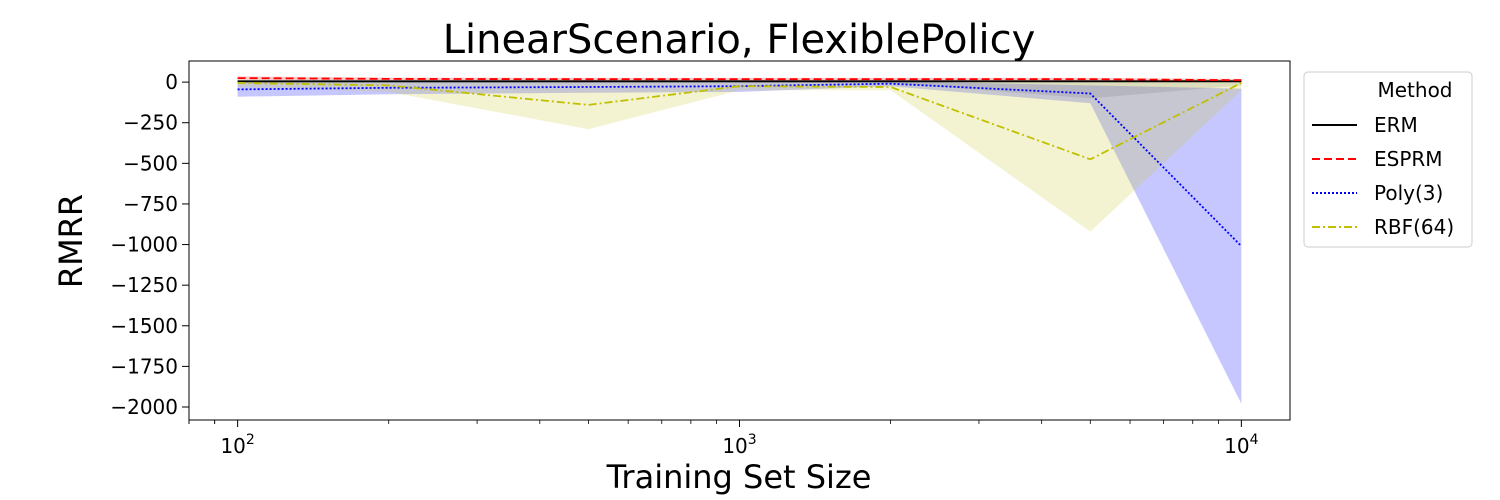 The height and width of the screenshot is (500, 1500). I want to click on x-tick-label: 10², so click(237, 445).